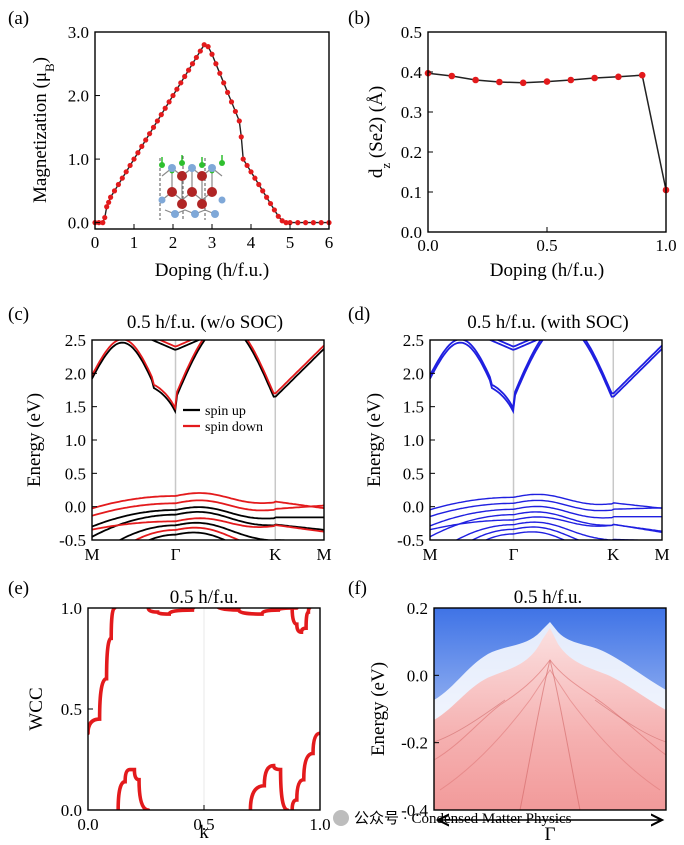  Describe the element at coordinates (357, 588) in the screenshot. I see `panel-label-f: (f)` at that location.